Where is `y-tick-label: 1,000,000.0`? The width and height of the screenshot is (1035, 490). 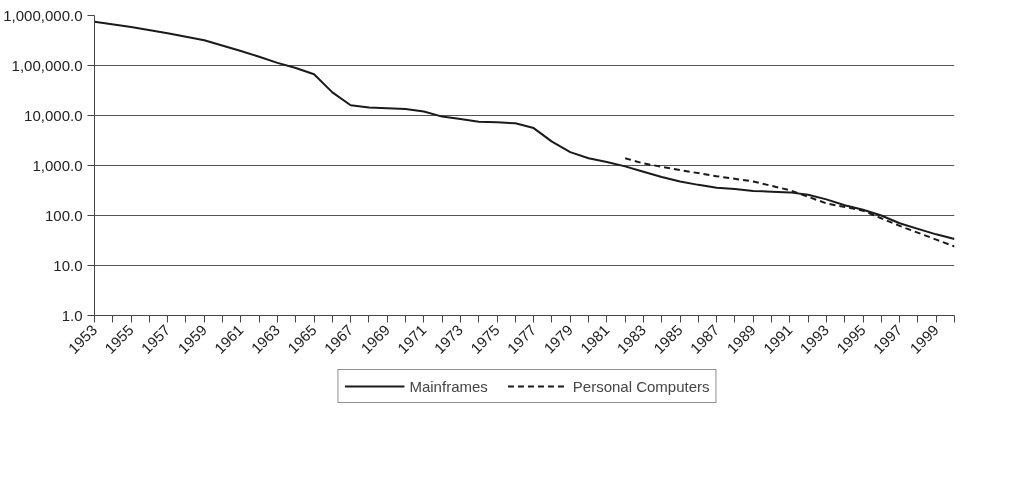
y-tick-label: 1,000,000.0 is located at coordinates (43, 15).